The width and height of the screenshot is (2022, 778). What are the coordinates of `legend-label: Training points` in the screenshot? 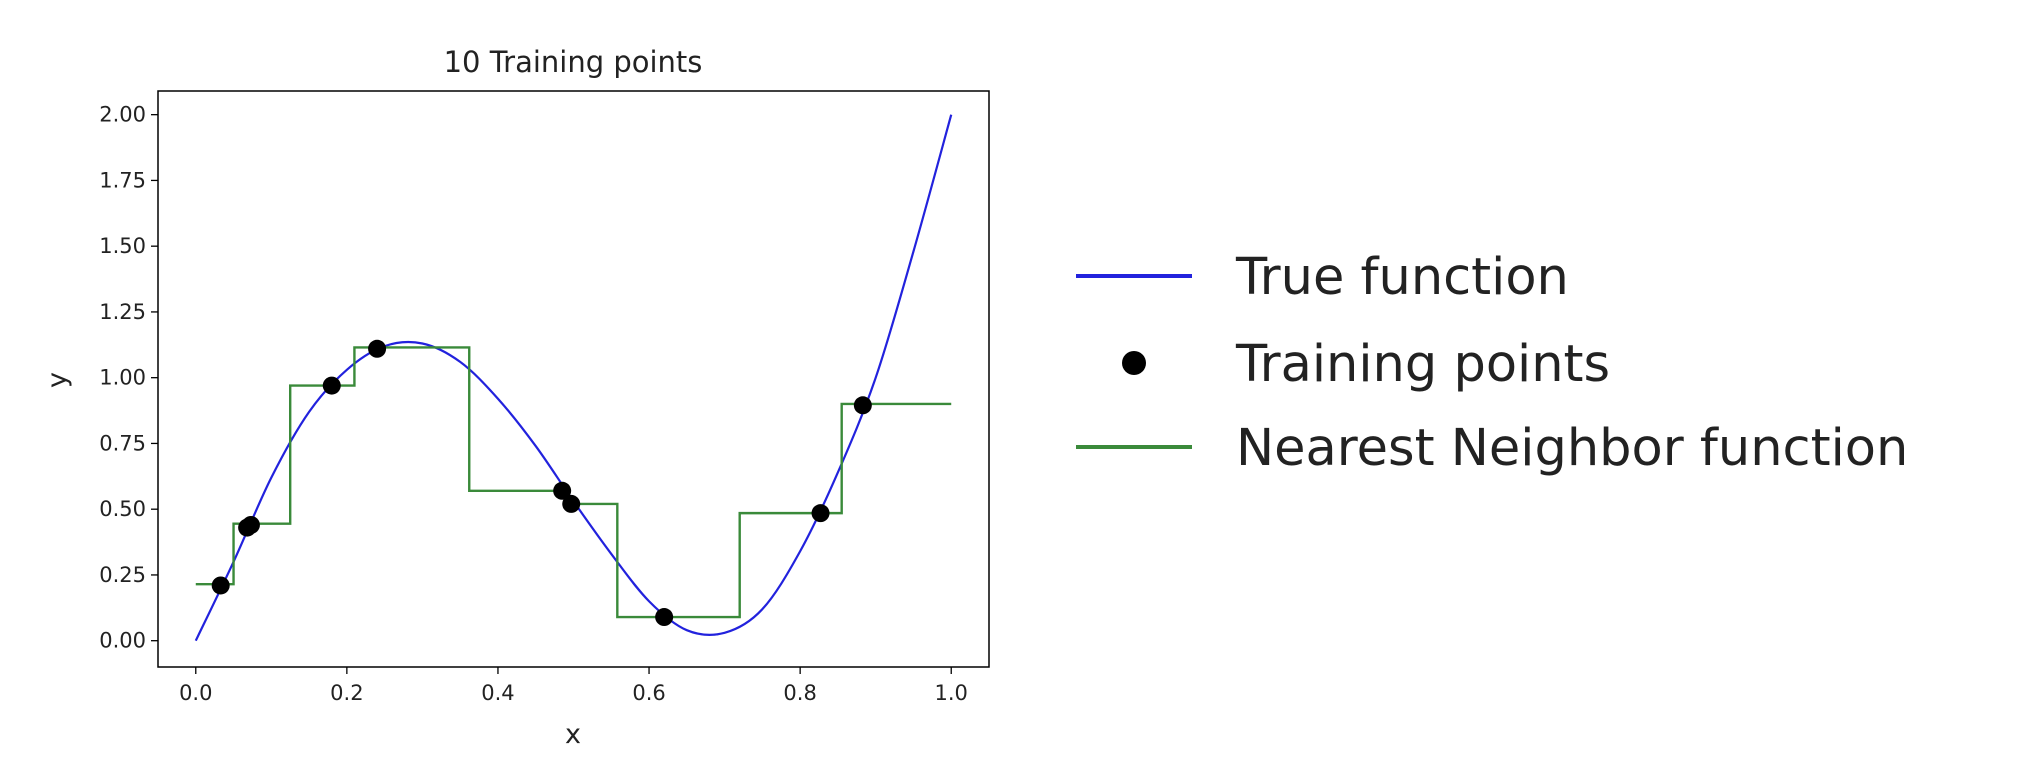 It's located at (1422, 364).